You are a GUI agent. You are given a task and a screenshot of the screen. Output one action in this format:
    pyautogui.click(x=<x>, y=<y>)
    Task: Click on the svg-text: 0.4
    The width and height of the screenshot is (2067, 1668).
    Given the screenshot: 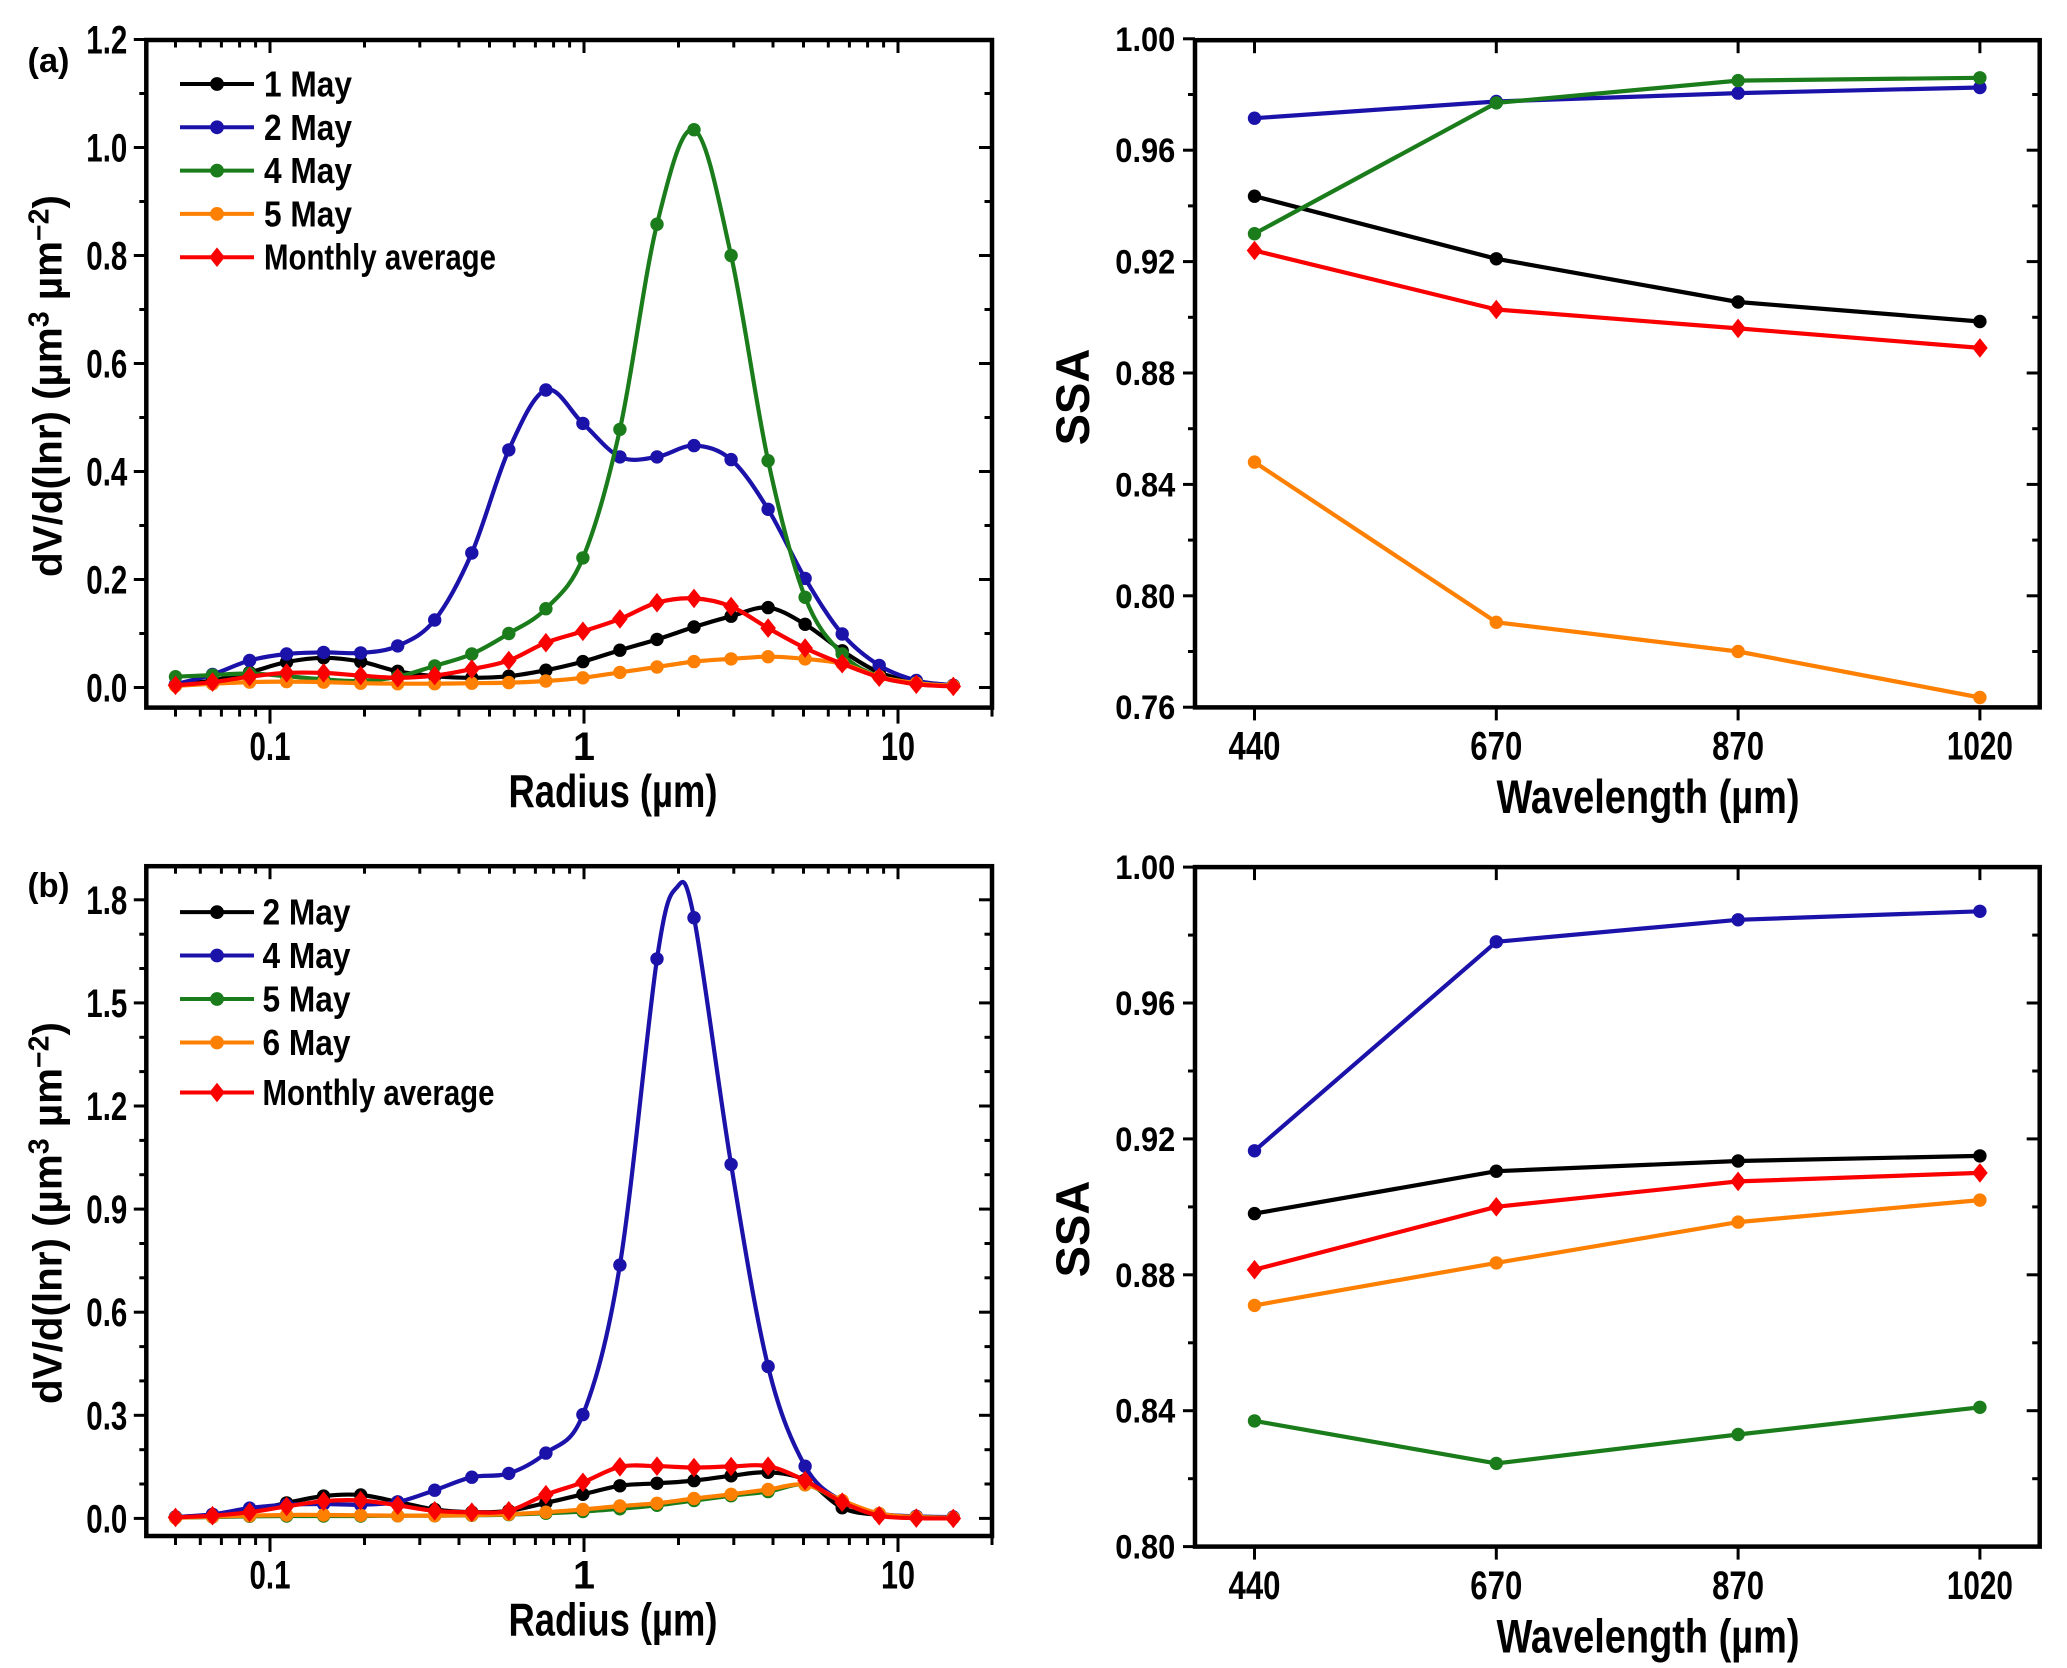 What is the action you would take?
    pyautogui.click(x=106, y=473)
    